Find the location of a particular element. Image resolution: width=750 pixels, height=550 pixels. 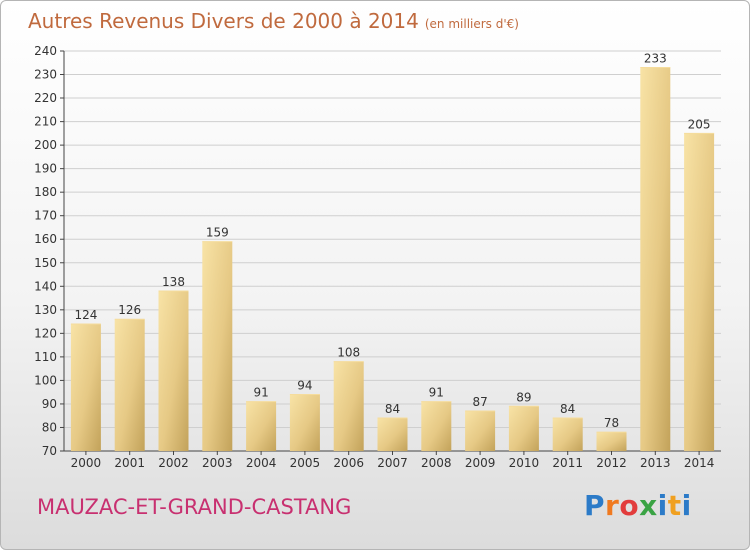

data-label: 78 is located at coordinates (611, 423).